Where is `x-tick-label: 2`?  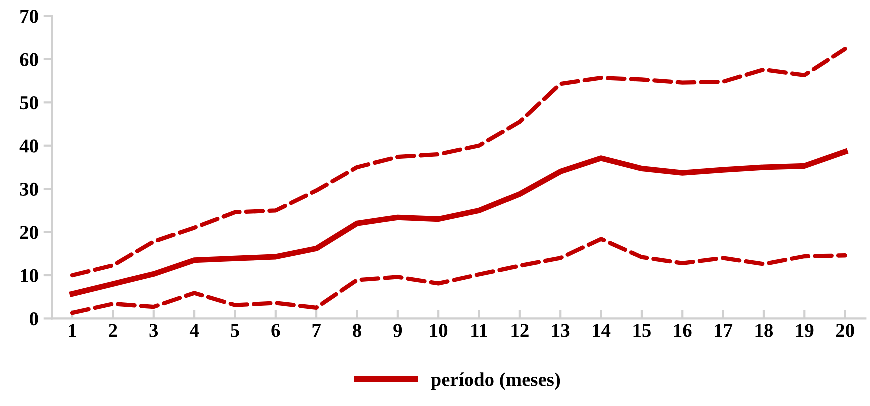 x-tick-label: 2 is located at coordinates (113, 331).